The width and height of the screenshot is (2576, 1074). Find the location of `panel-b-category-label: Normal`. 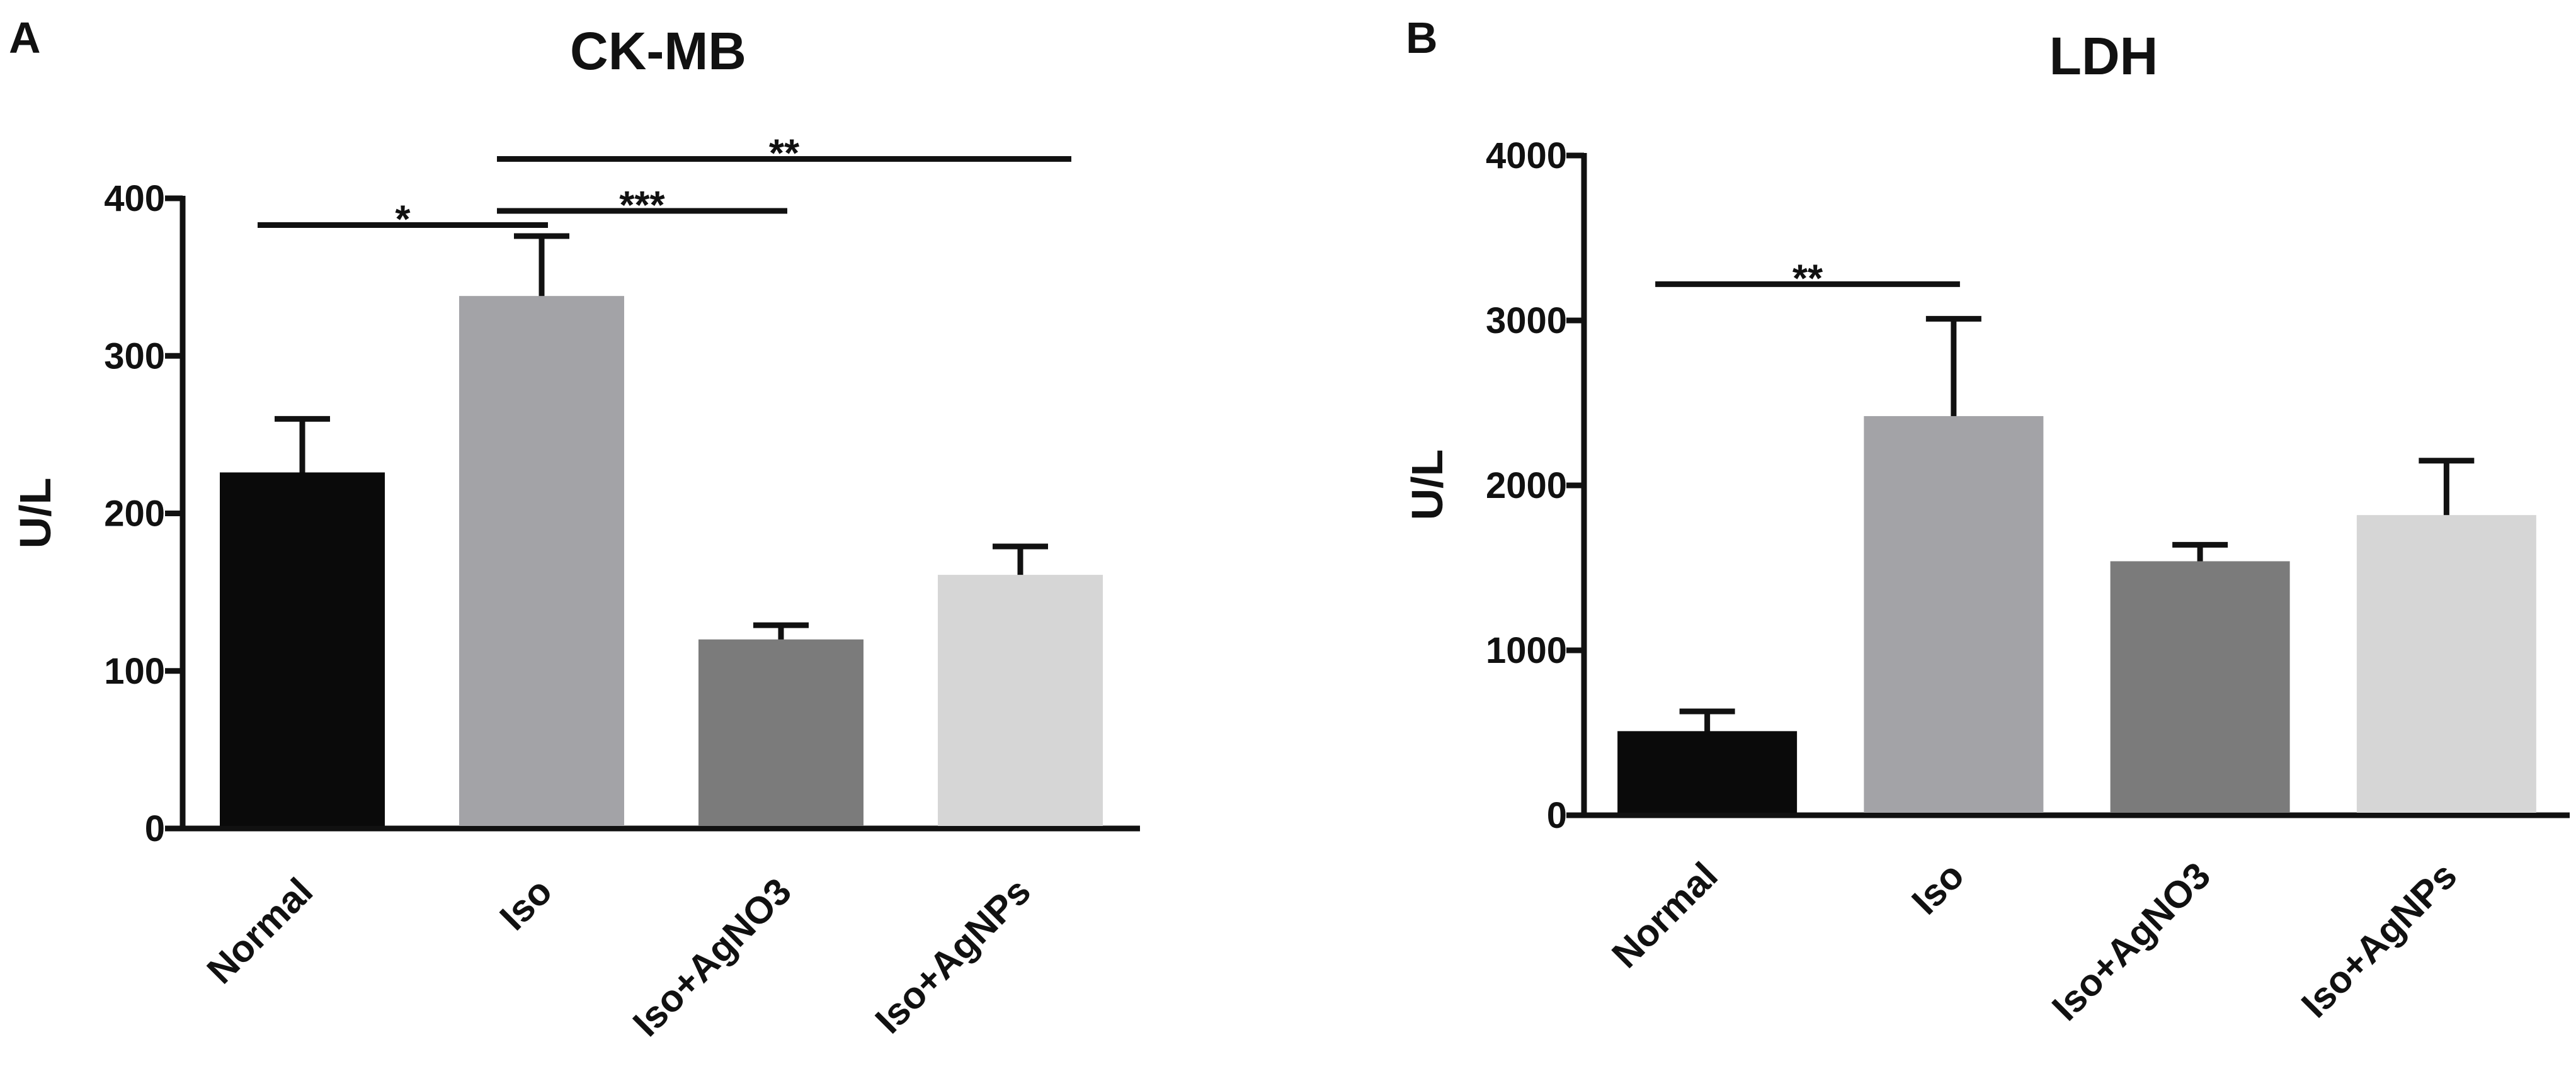

panel-b-category-label: Normal is located at coordinates (1665, 915).